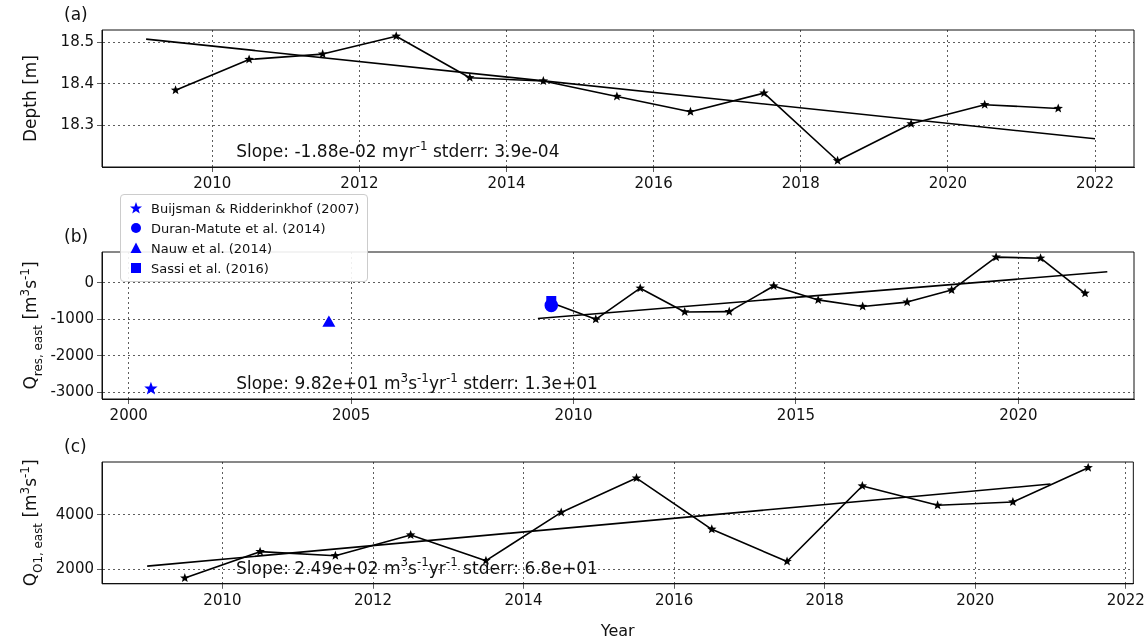 This screenshot has height=642, width=1148. What do you see at coordinates (31, 523) in the screenshot?
I see `y-axis-title: QO1, east [m3s-1]` at bounding box center [31, 523].